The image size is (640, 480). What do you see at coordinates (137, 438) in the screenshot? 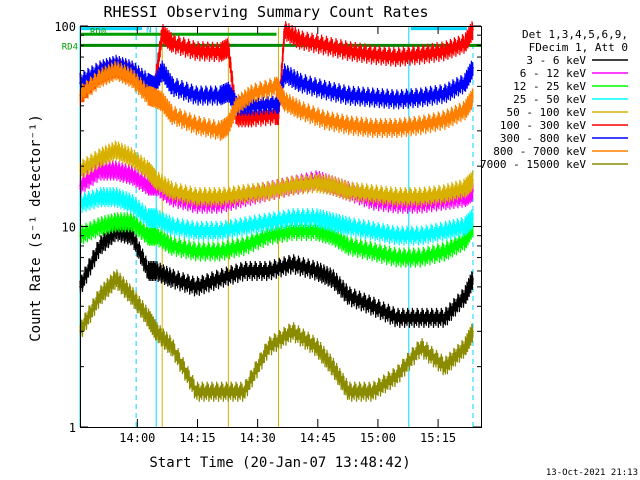
I see `x-tick-label-0: 14:00` at bounding box center [137, 438].